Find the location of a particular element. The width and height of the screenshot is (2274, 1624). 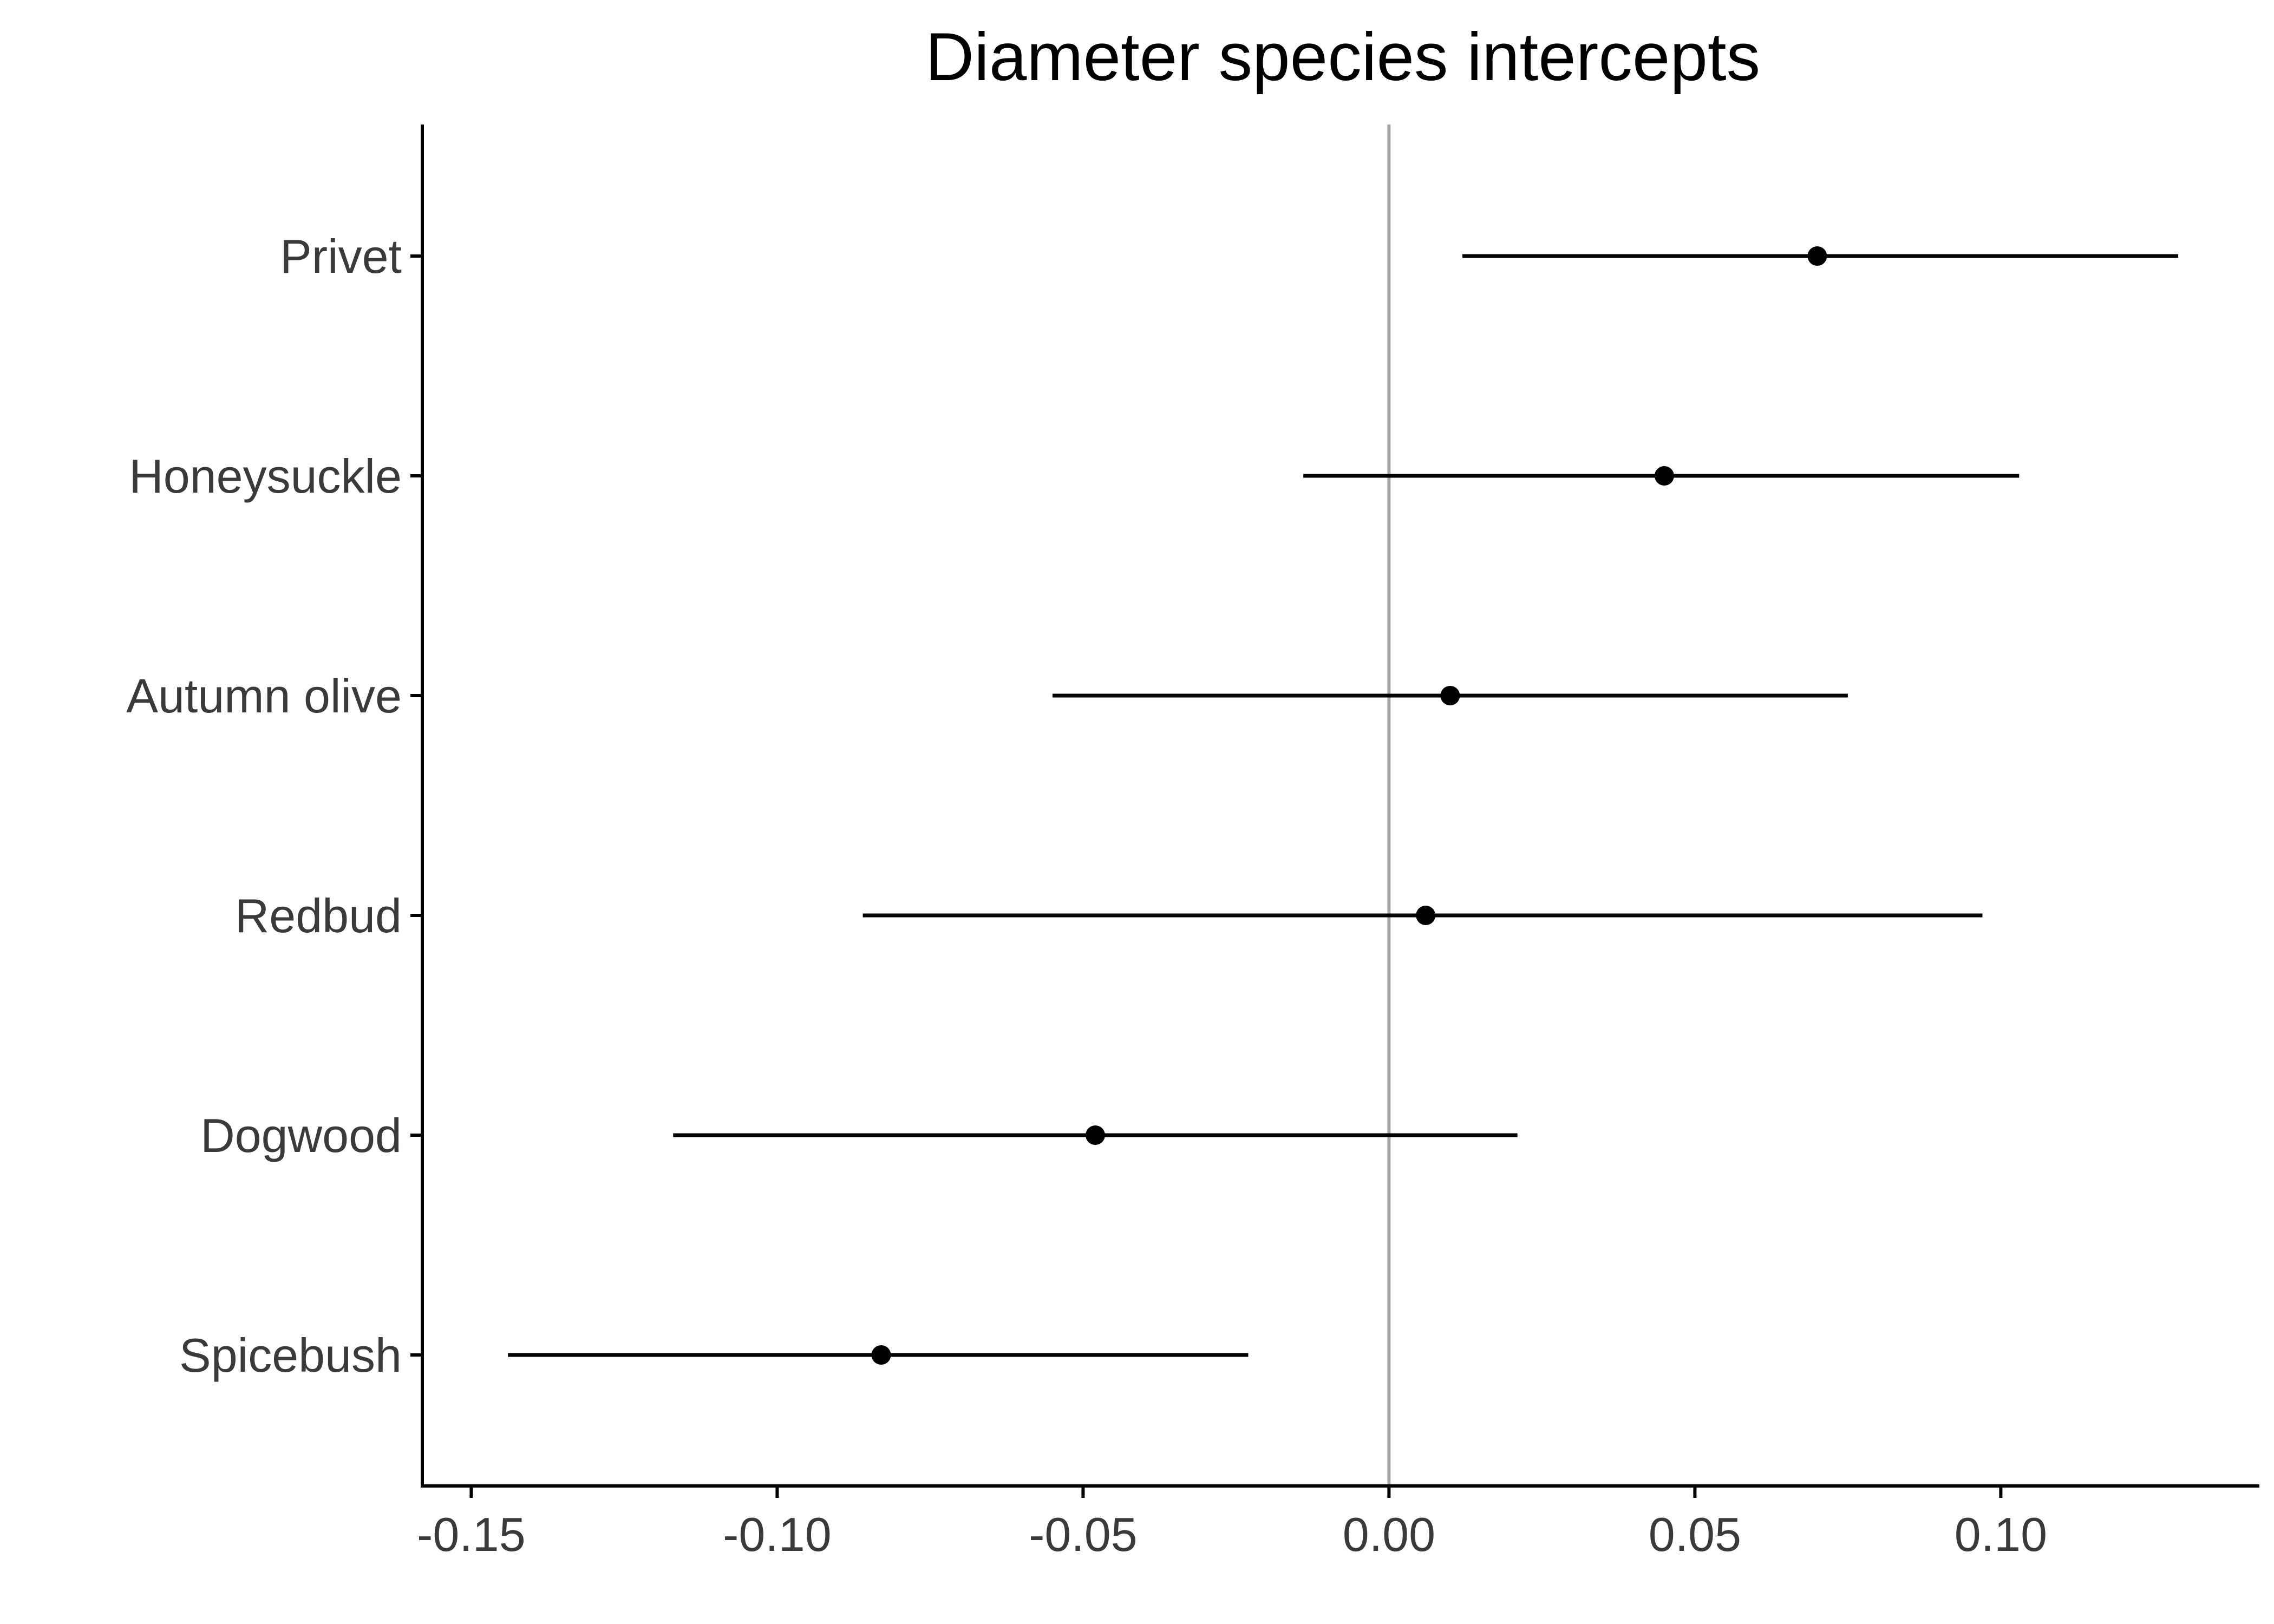

y-tick-label: Autumn olive is located at coordinates (264, 696).